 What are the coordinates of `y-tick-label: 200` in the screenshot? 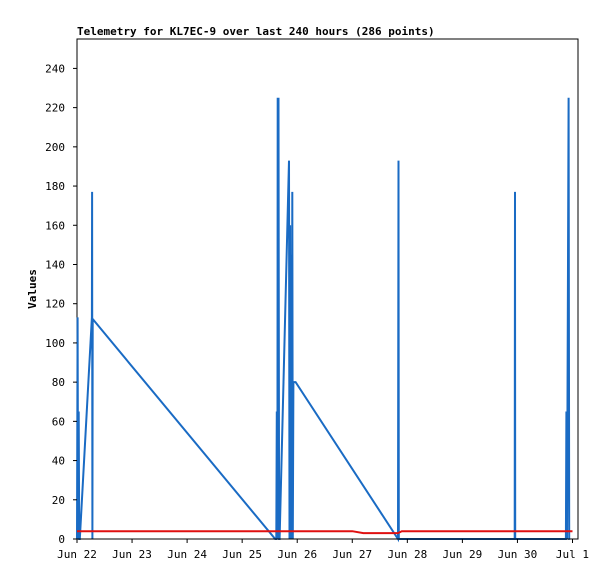 It's located at (55, 147).